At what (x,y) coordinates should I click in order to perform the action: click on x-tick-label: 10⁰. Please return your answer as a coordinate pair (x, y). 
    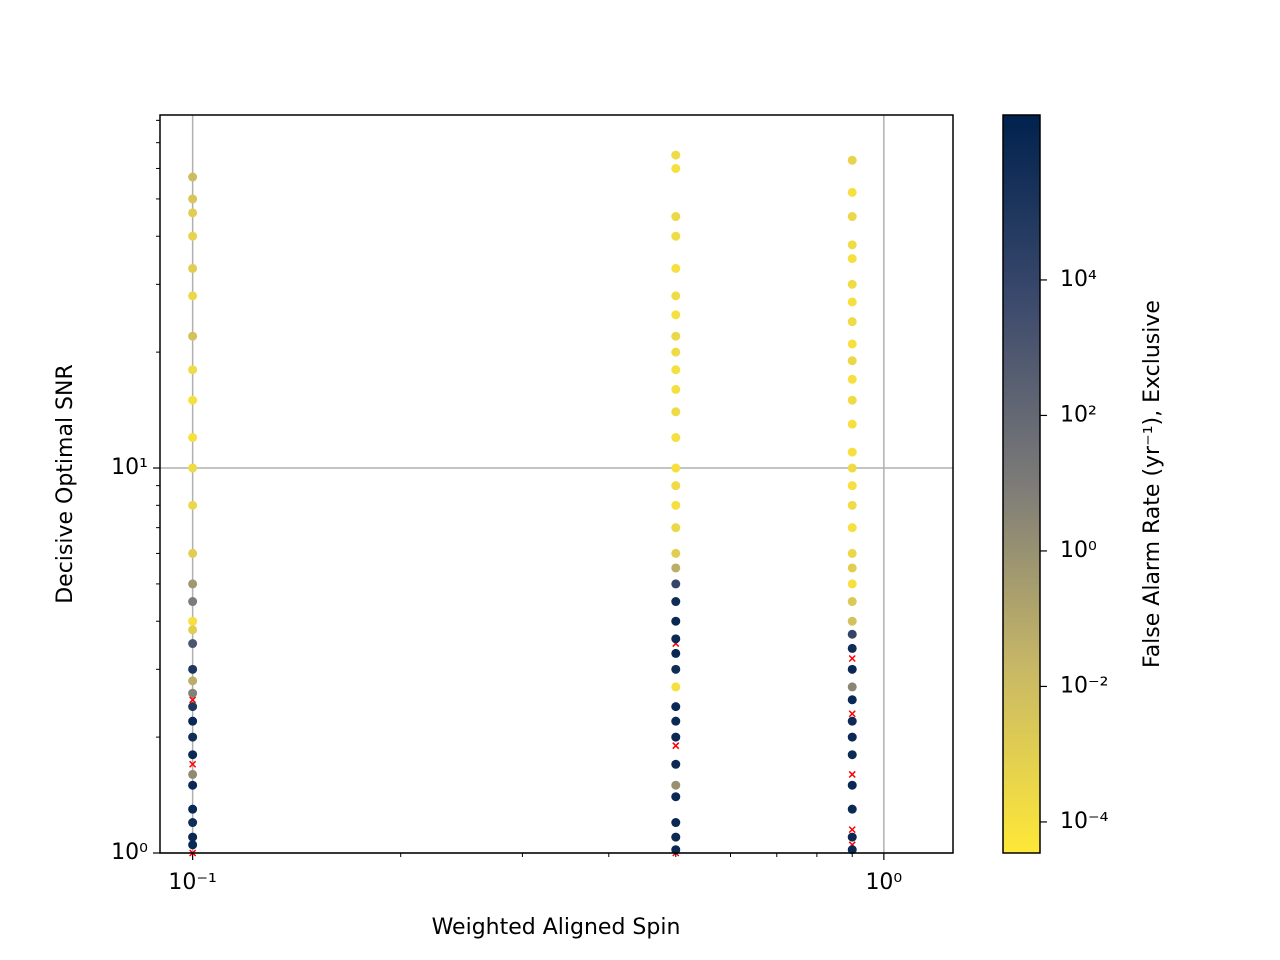
    Looking at the image, I should click on (883, 882).